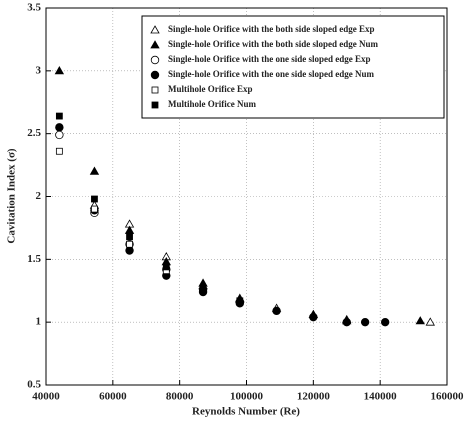  Describe the element at coordinates (39, 196) in the screenshot. I see `y-tick-label: 2` at that location.